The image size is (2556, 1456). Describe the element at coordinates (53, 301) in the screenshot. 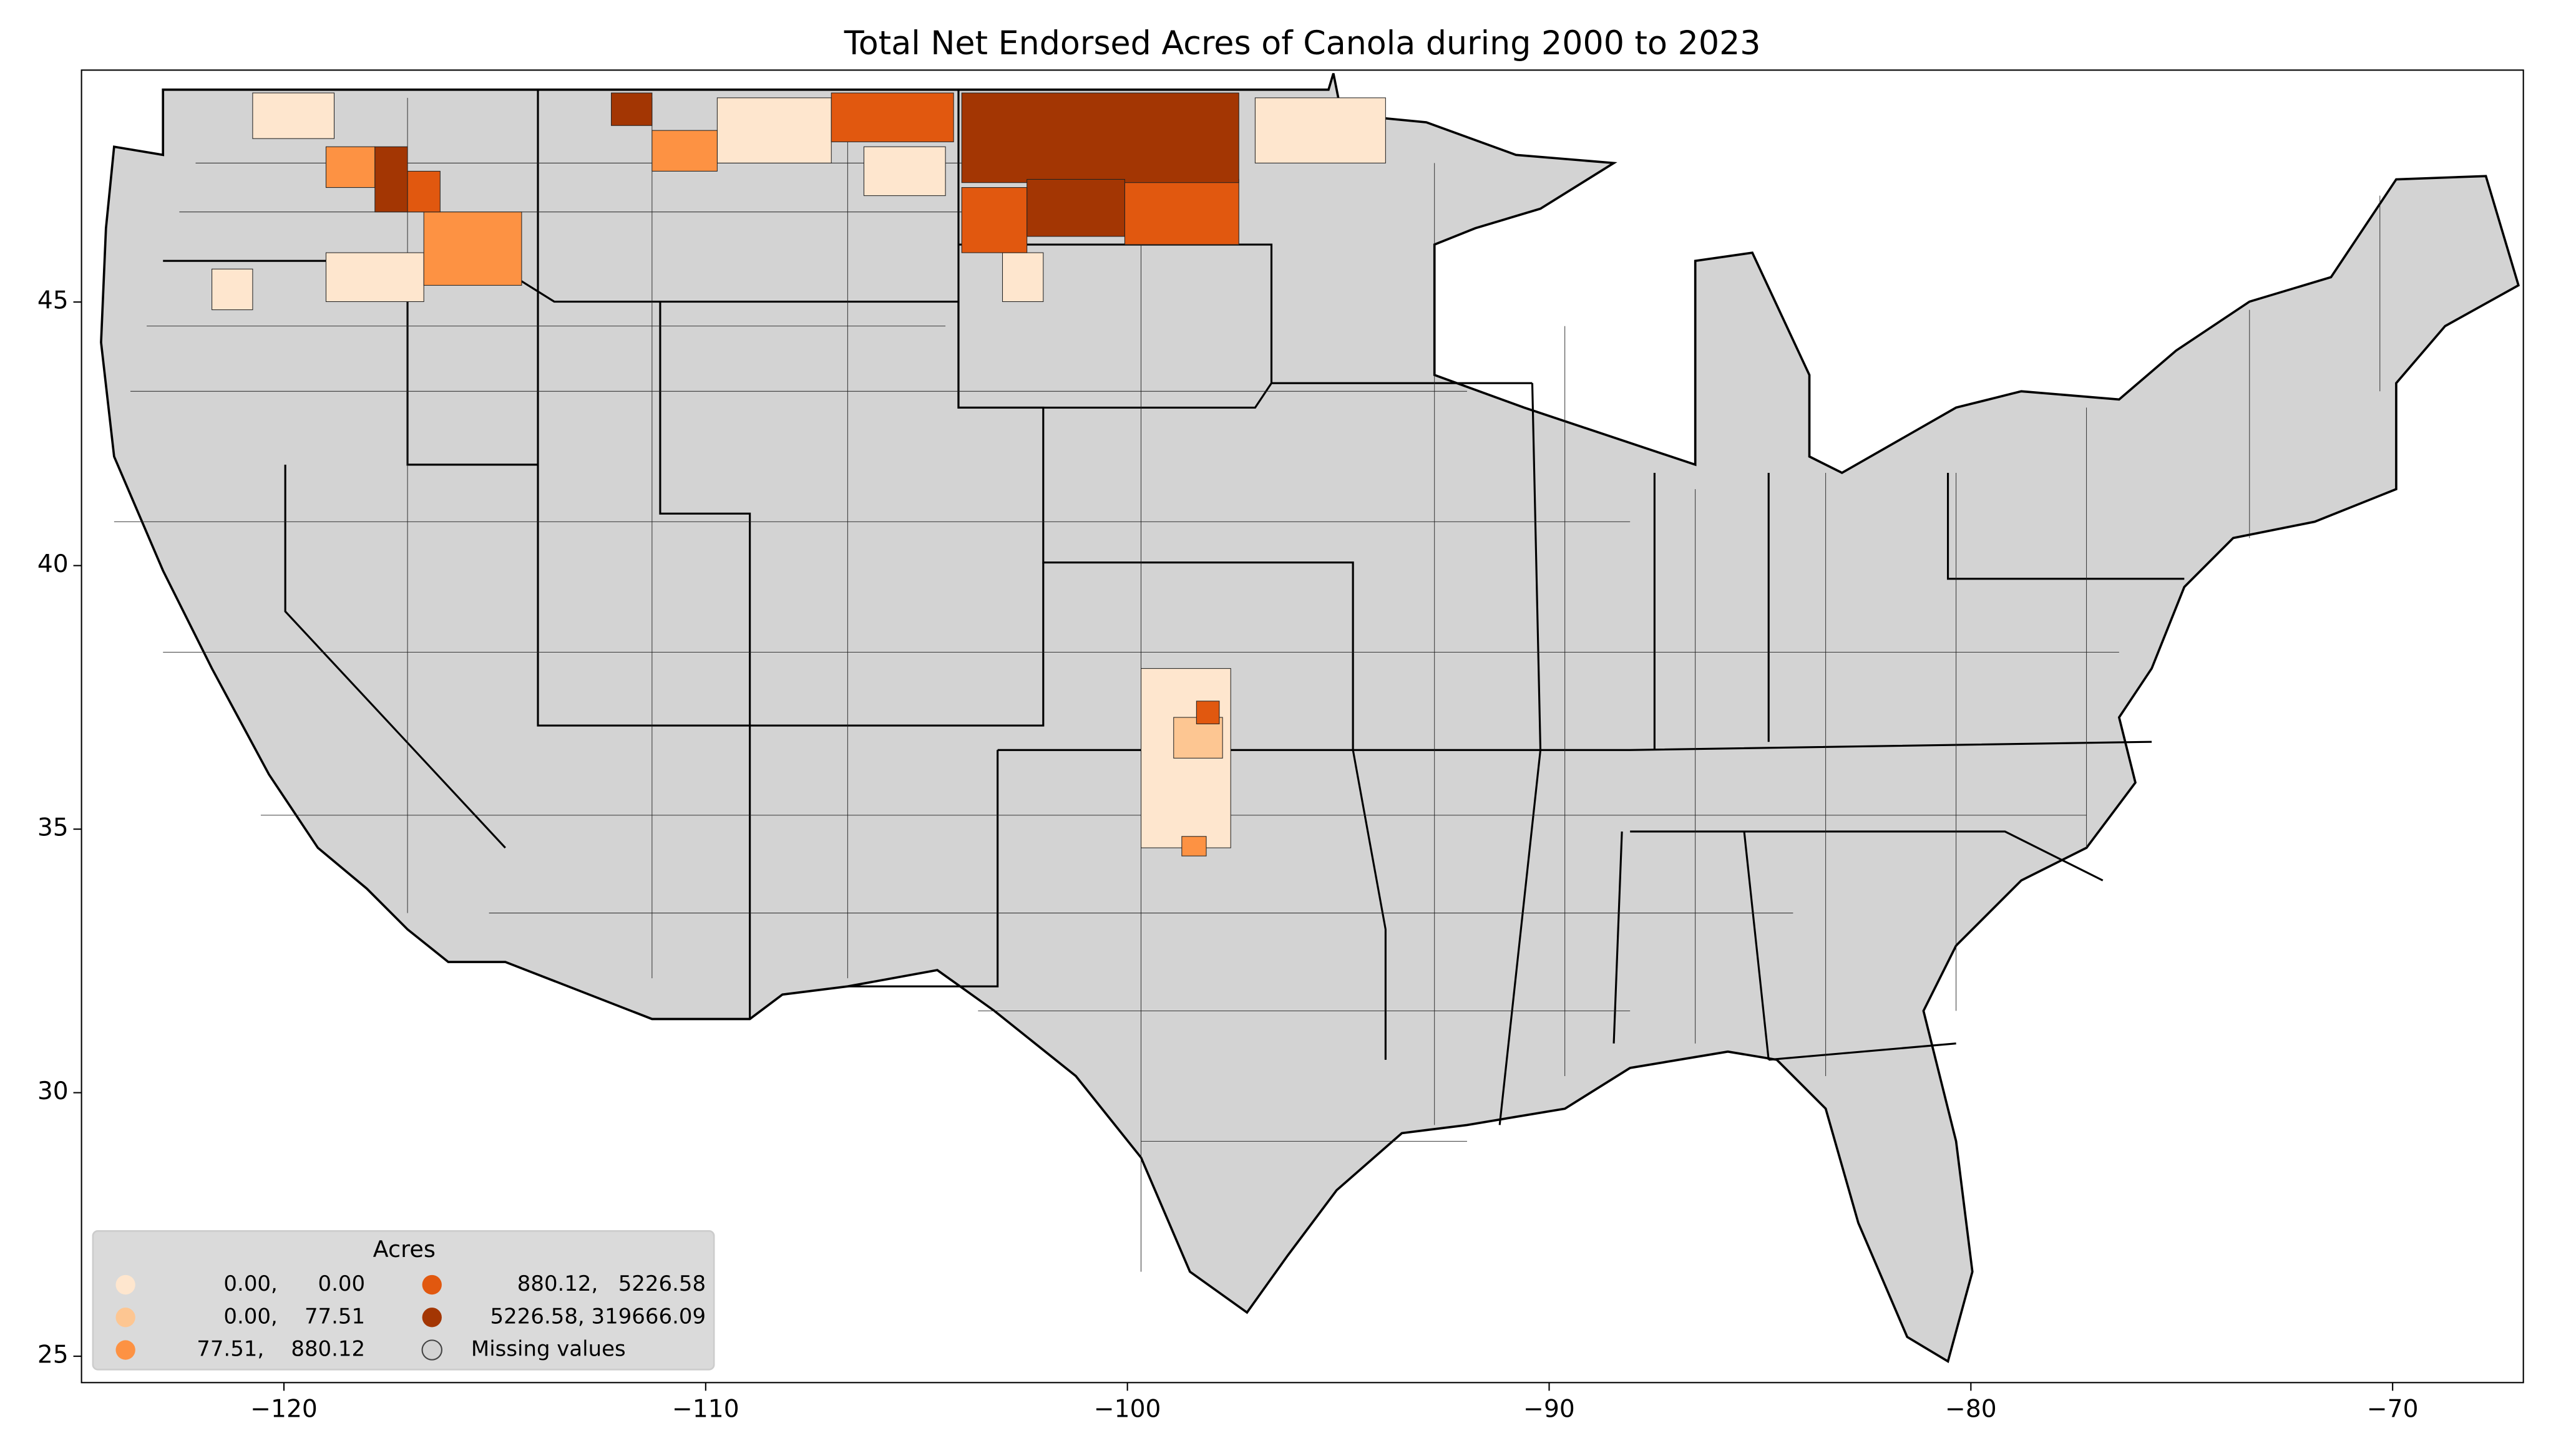

I see `y-tick-label: 45` at that location.